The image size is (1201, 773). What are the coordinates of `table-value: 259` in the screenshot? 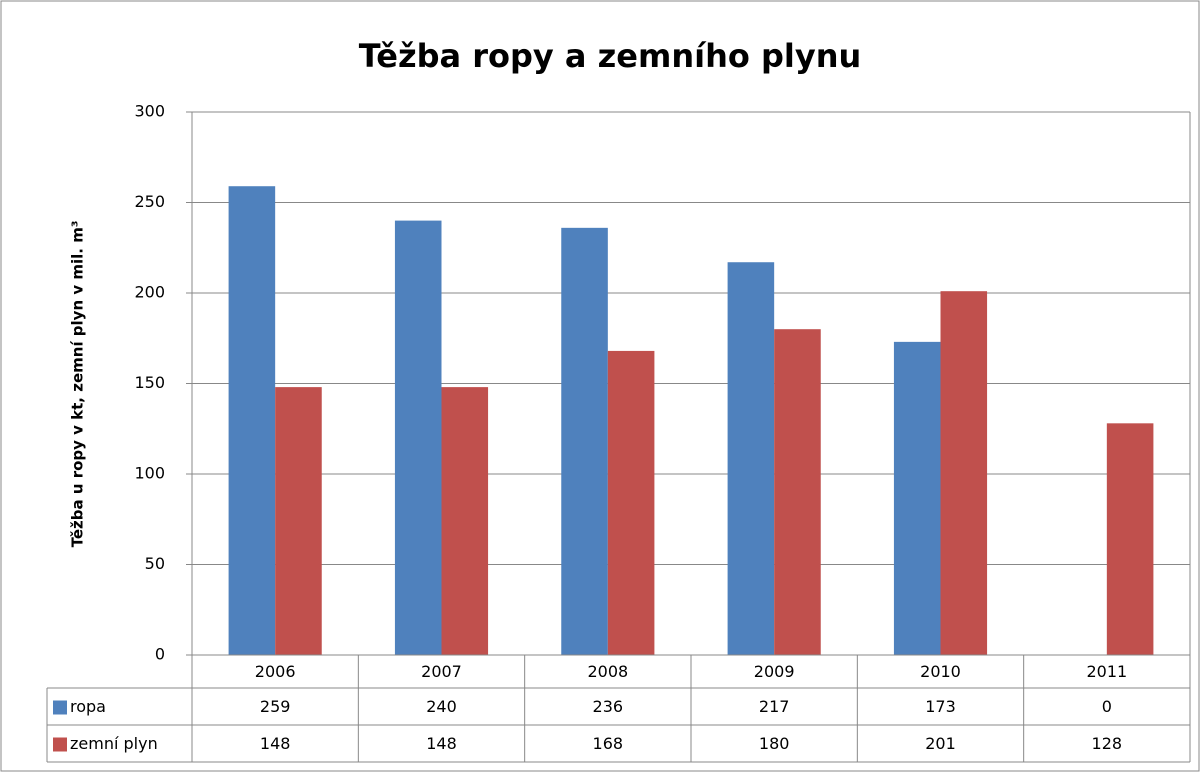 It's located at (275, 706).